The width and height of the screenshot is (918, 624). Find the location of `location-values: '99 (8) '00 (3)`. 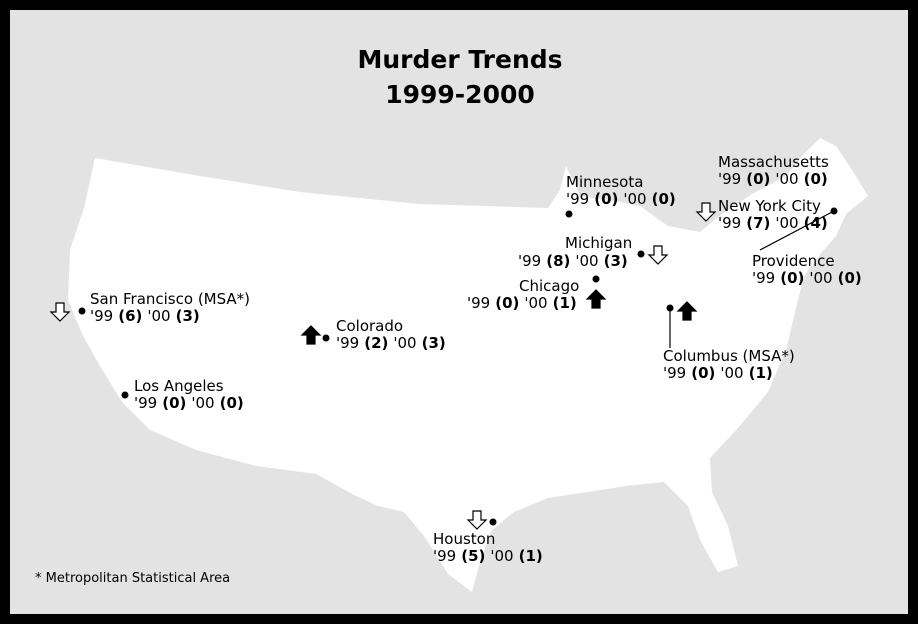

location-values: '99 (8) '00 (3) is located at coordinates (573, 261).